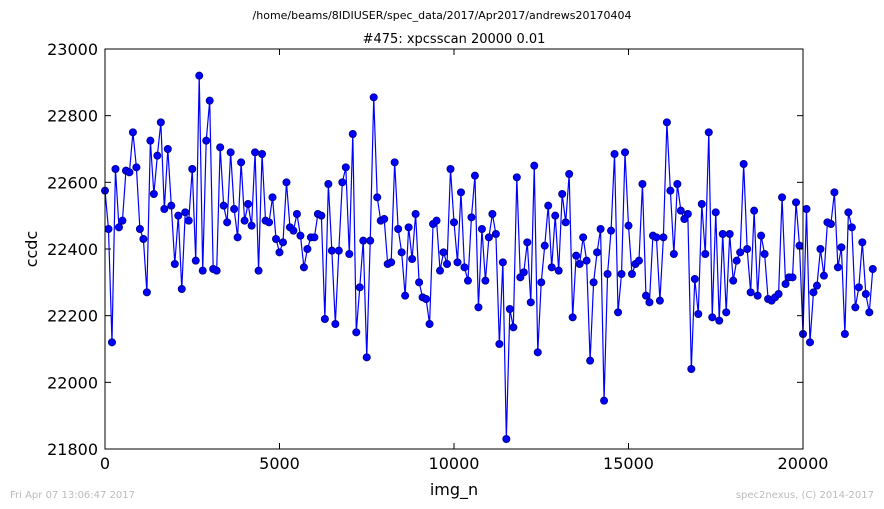  I want to click on x-axis-label: img_n, so click(454, 490).